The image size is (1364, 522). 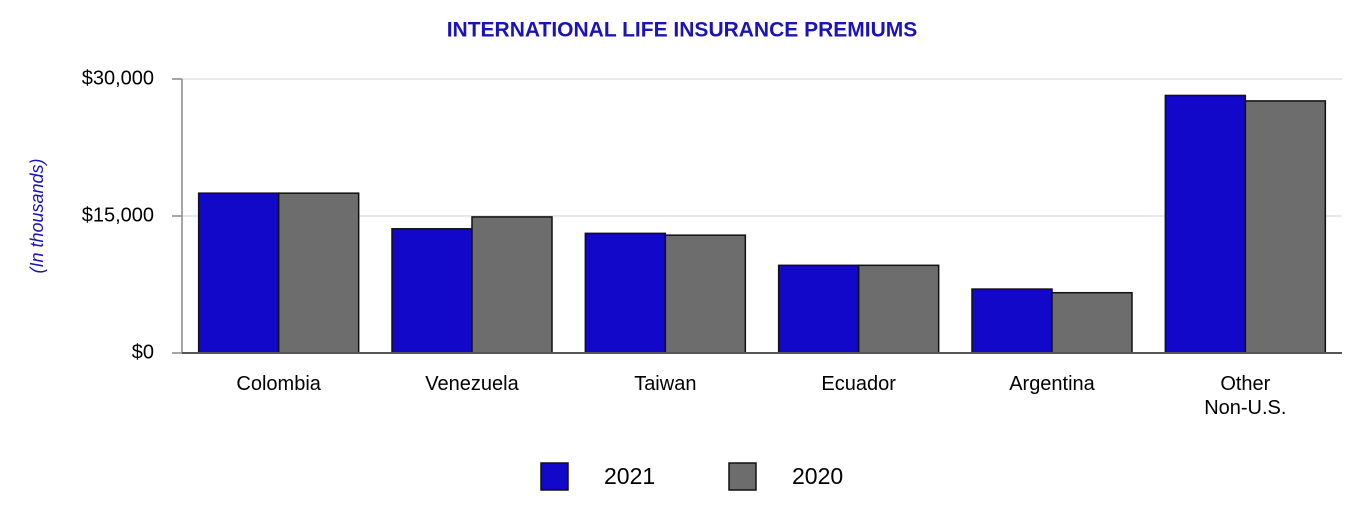 What do you see at coordinates (682, 30) in the screenshot?
I see `chart-title: INTERNATIONAL LIFE INSURANCE PREMIUMS` at bounding box center [682, 30].